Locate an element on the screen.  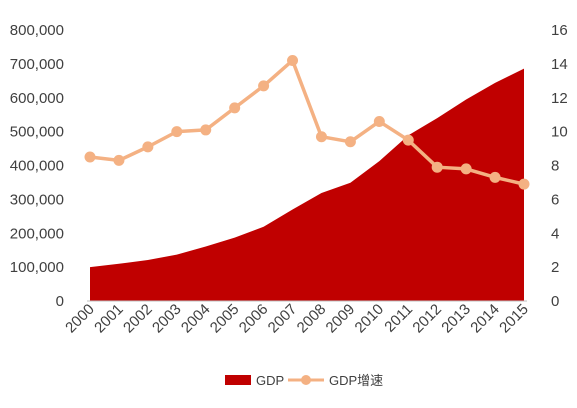
left-y-tick-label: 300,000 is located at coordinates (37, 199).